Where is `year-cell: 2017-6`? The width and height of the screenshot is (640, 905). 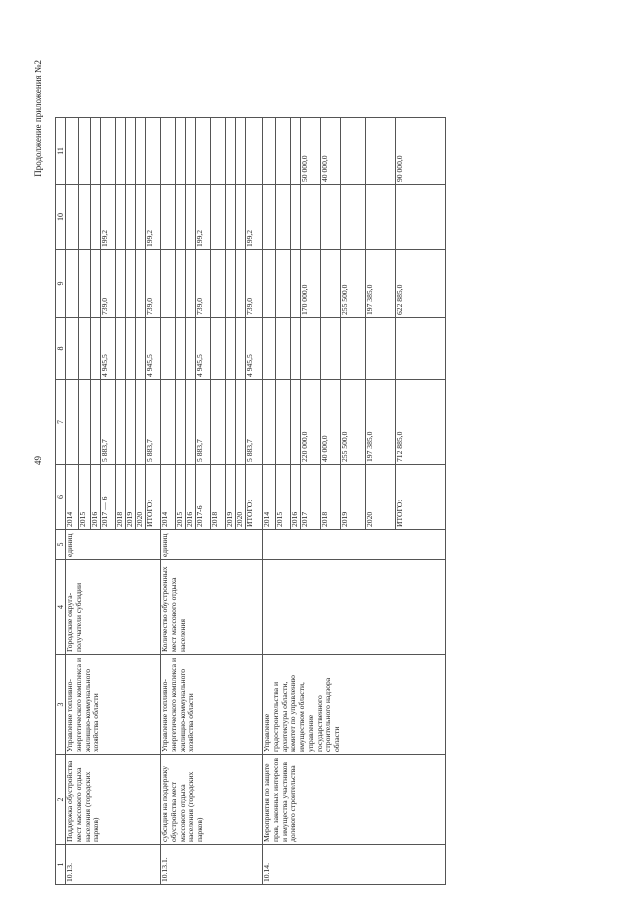 year-cell: 2017-6 is located at coordinates (203, 497).